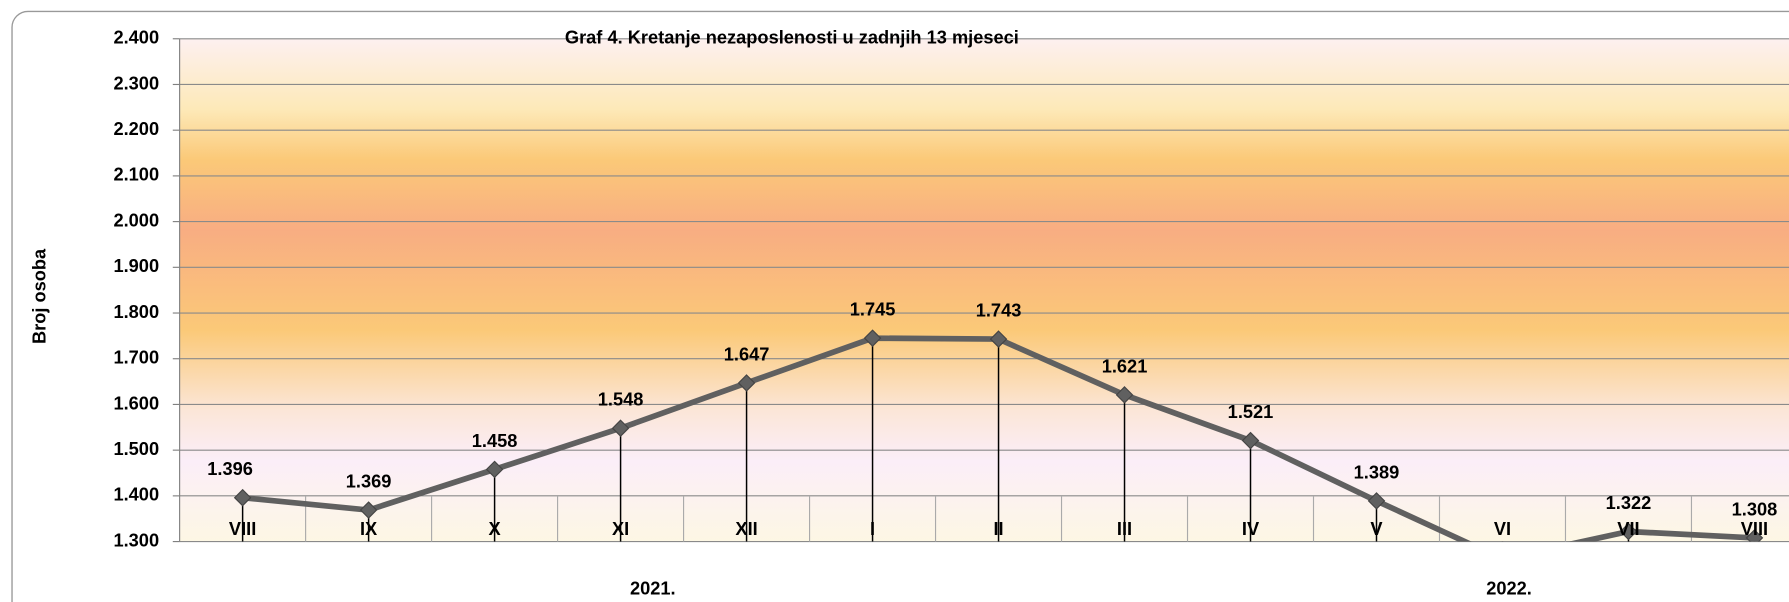 Image resolution: width=1789 pixels, height=602 pixels. What do you see at coordinates (873, 309) in the screenshot?
I see `data-label: 1.745` at bounding box center [873, 309].